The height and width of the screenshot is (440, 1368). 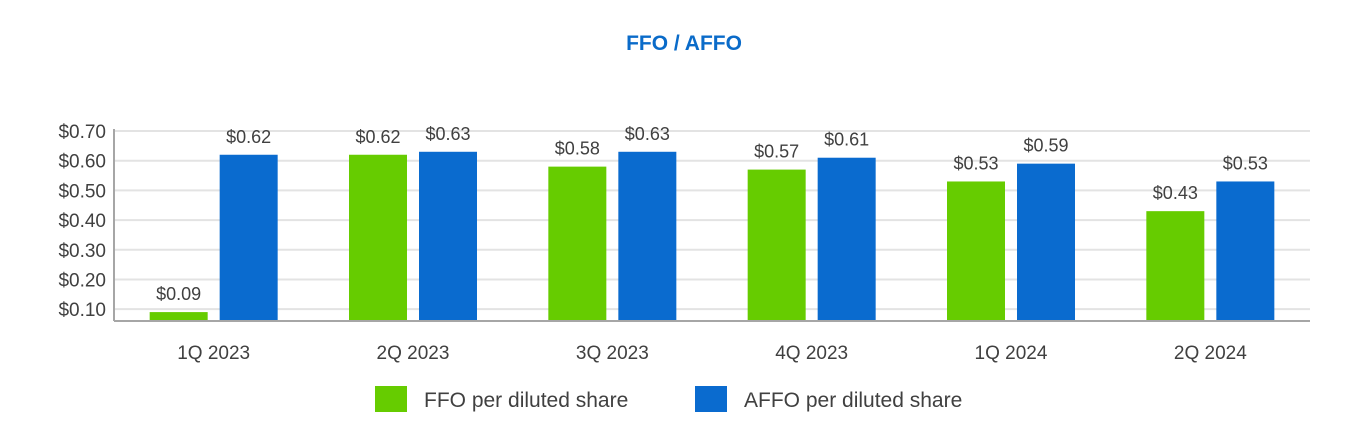 I want to click on y-tick-label: $0.40, so click(x=82, y=221).